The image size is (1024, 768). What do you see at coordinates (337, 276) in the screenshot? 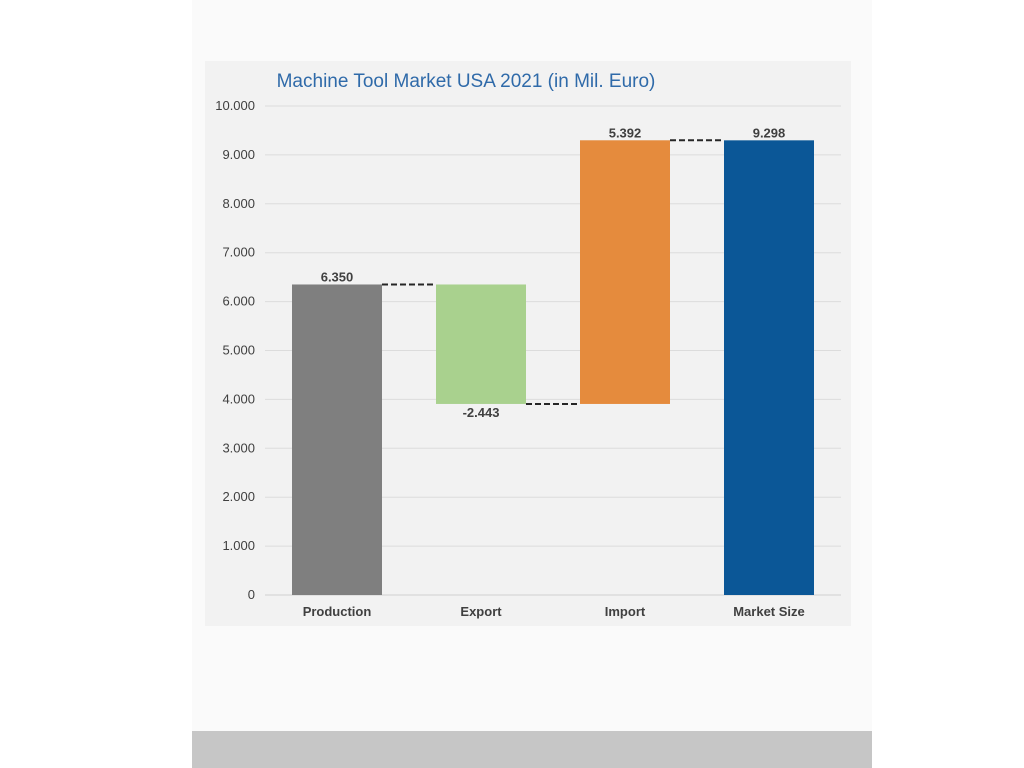
I see `data-label: 6.350` at bounding box center [337, 276].